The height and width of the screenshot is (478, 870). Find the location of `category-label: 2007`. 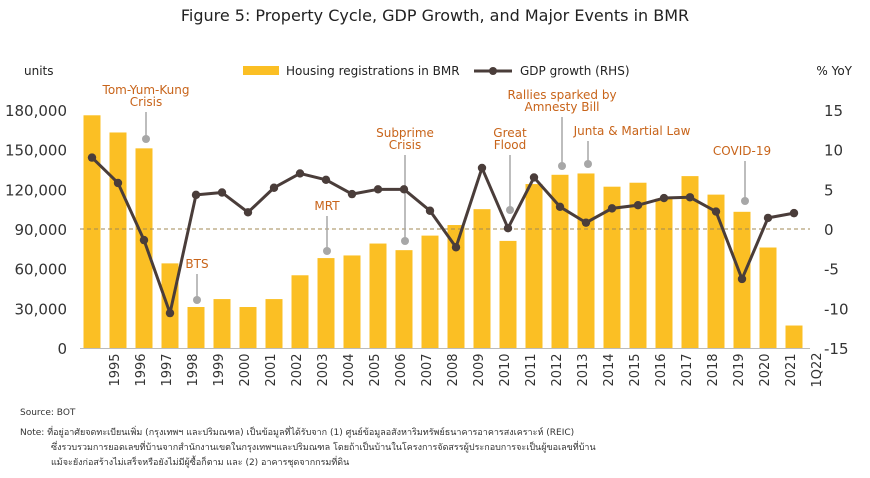

category-label: 2007 is located at coordinates (427, 369).